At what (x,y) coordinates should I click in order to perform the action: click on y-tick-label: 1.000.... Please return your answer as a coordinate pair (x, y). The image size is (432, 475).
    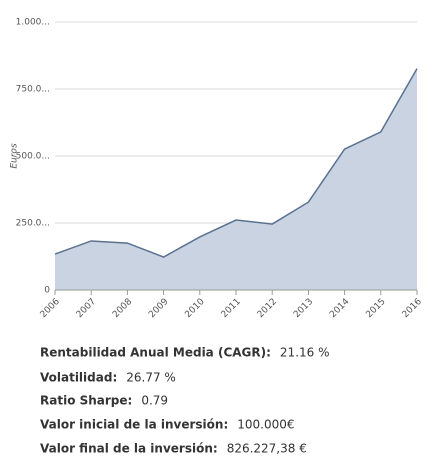
    Looking at the image, I should click on (33, 23).